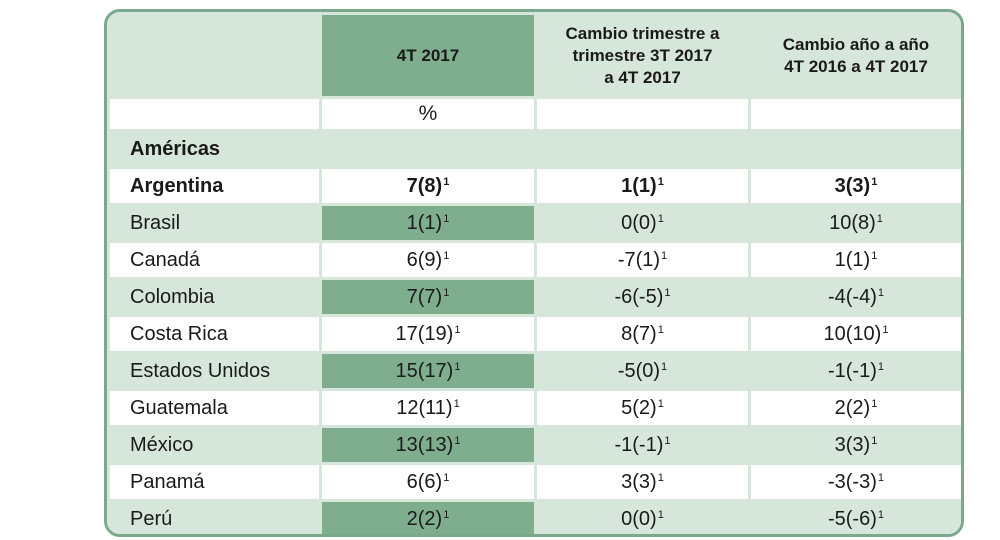 The width and height of the screenshot is (1000, 540). I want to click on value-text: -5(0), so click(639, 370).